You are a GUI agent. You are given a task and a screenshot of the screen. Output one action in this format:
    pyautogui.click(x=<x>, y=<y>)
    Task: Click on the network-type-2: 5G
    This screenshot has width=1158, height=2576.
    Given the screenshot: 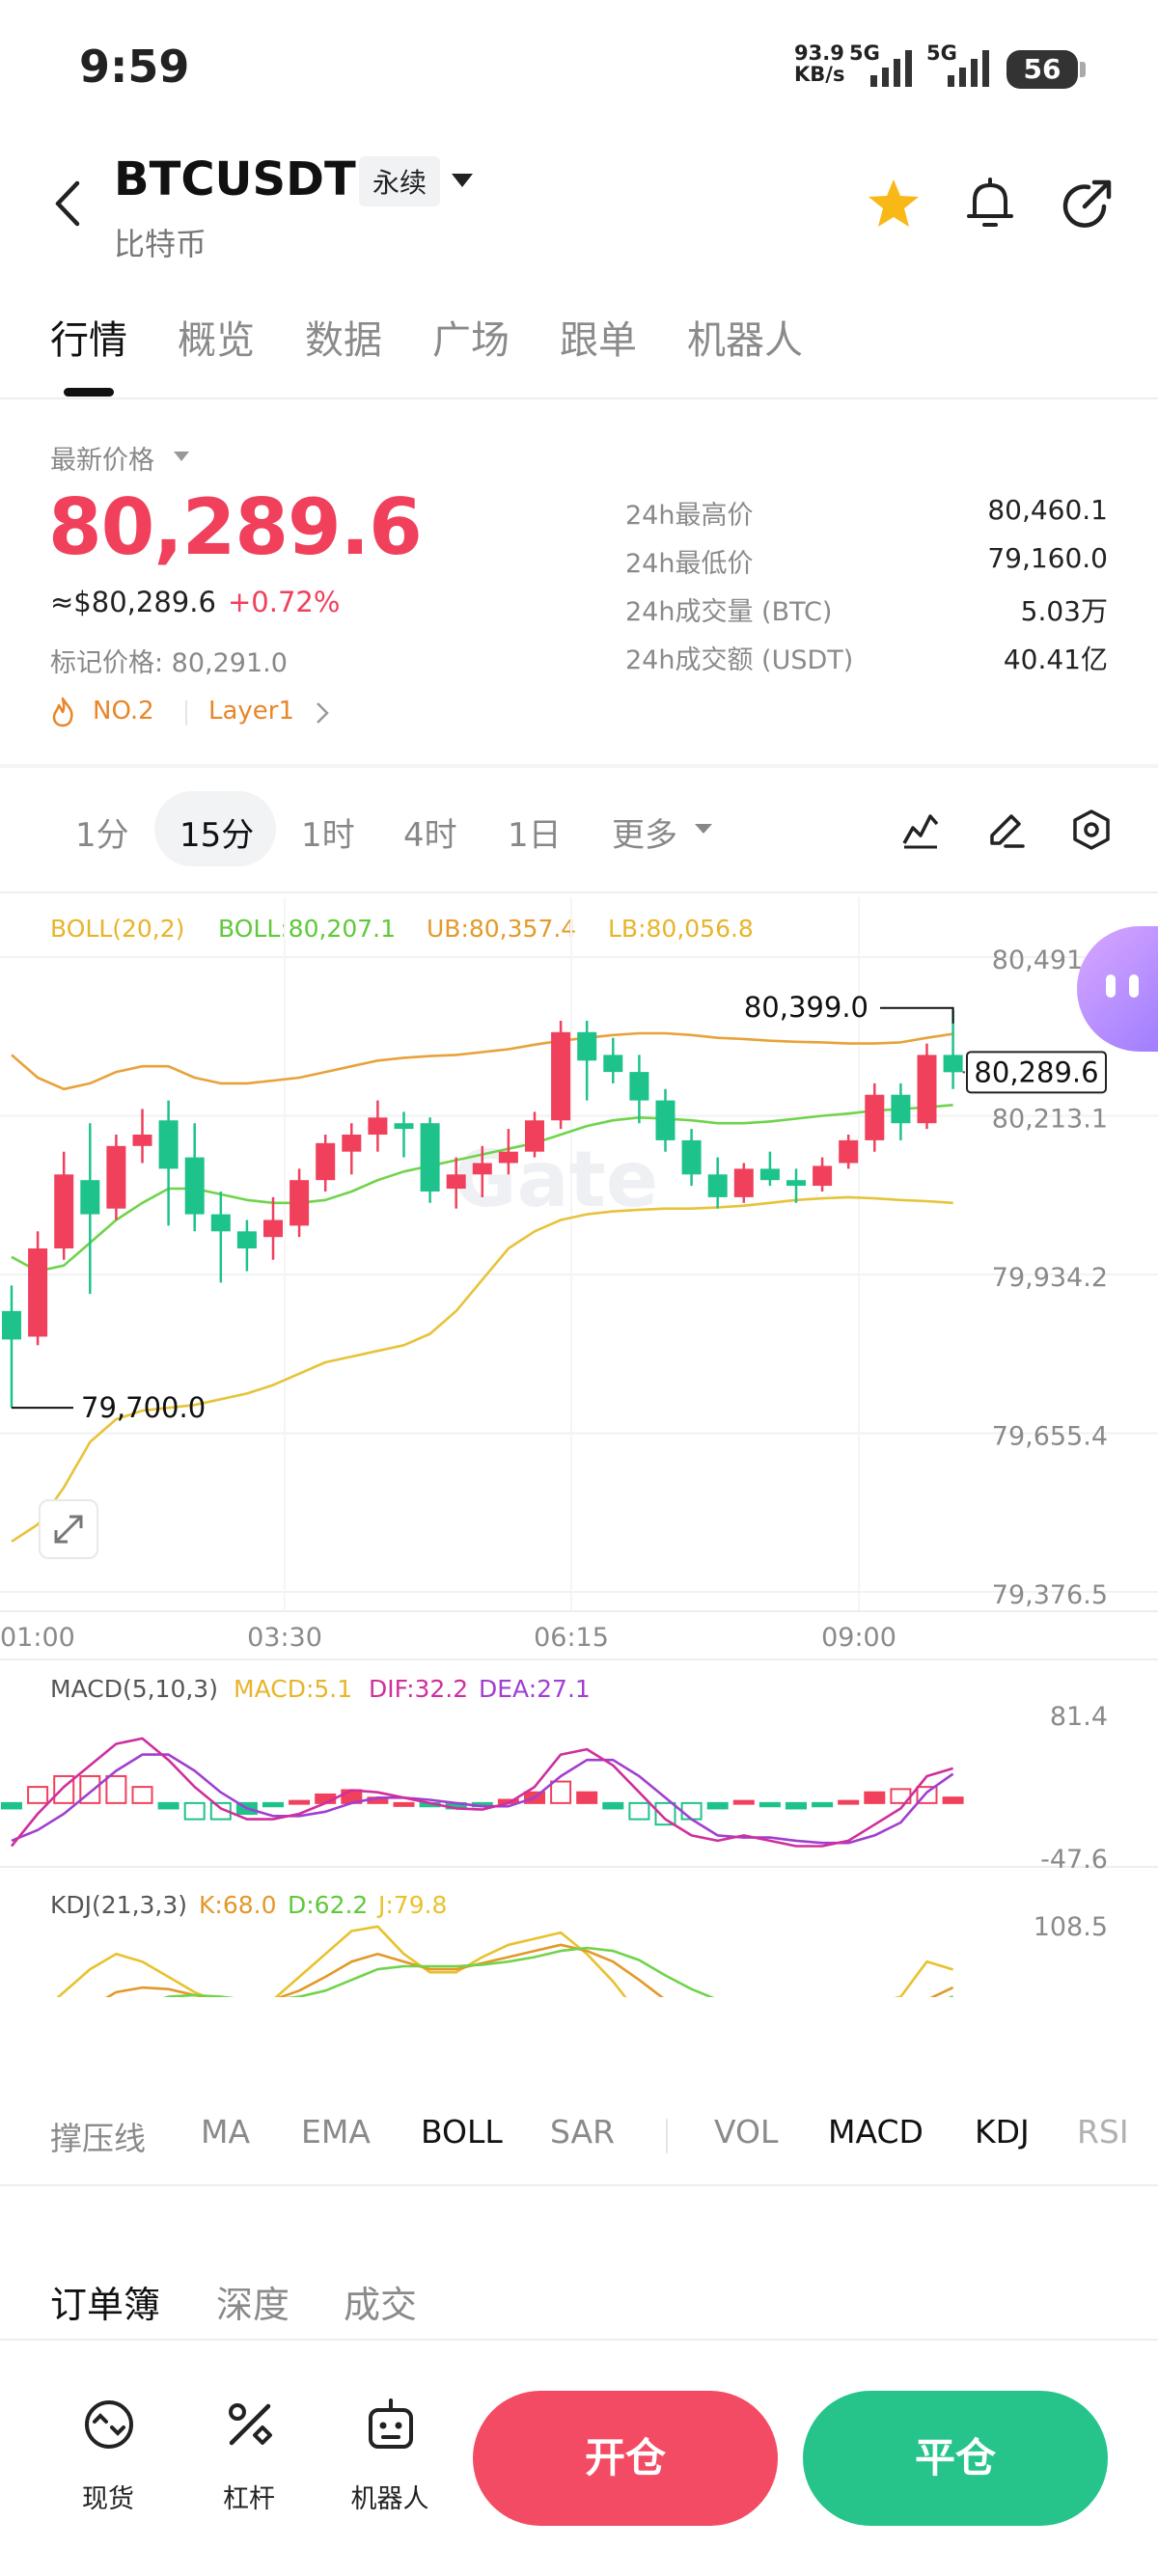 What is the action you would take?
    pyautogui.click(x=941, y=53)
    